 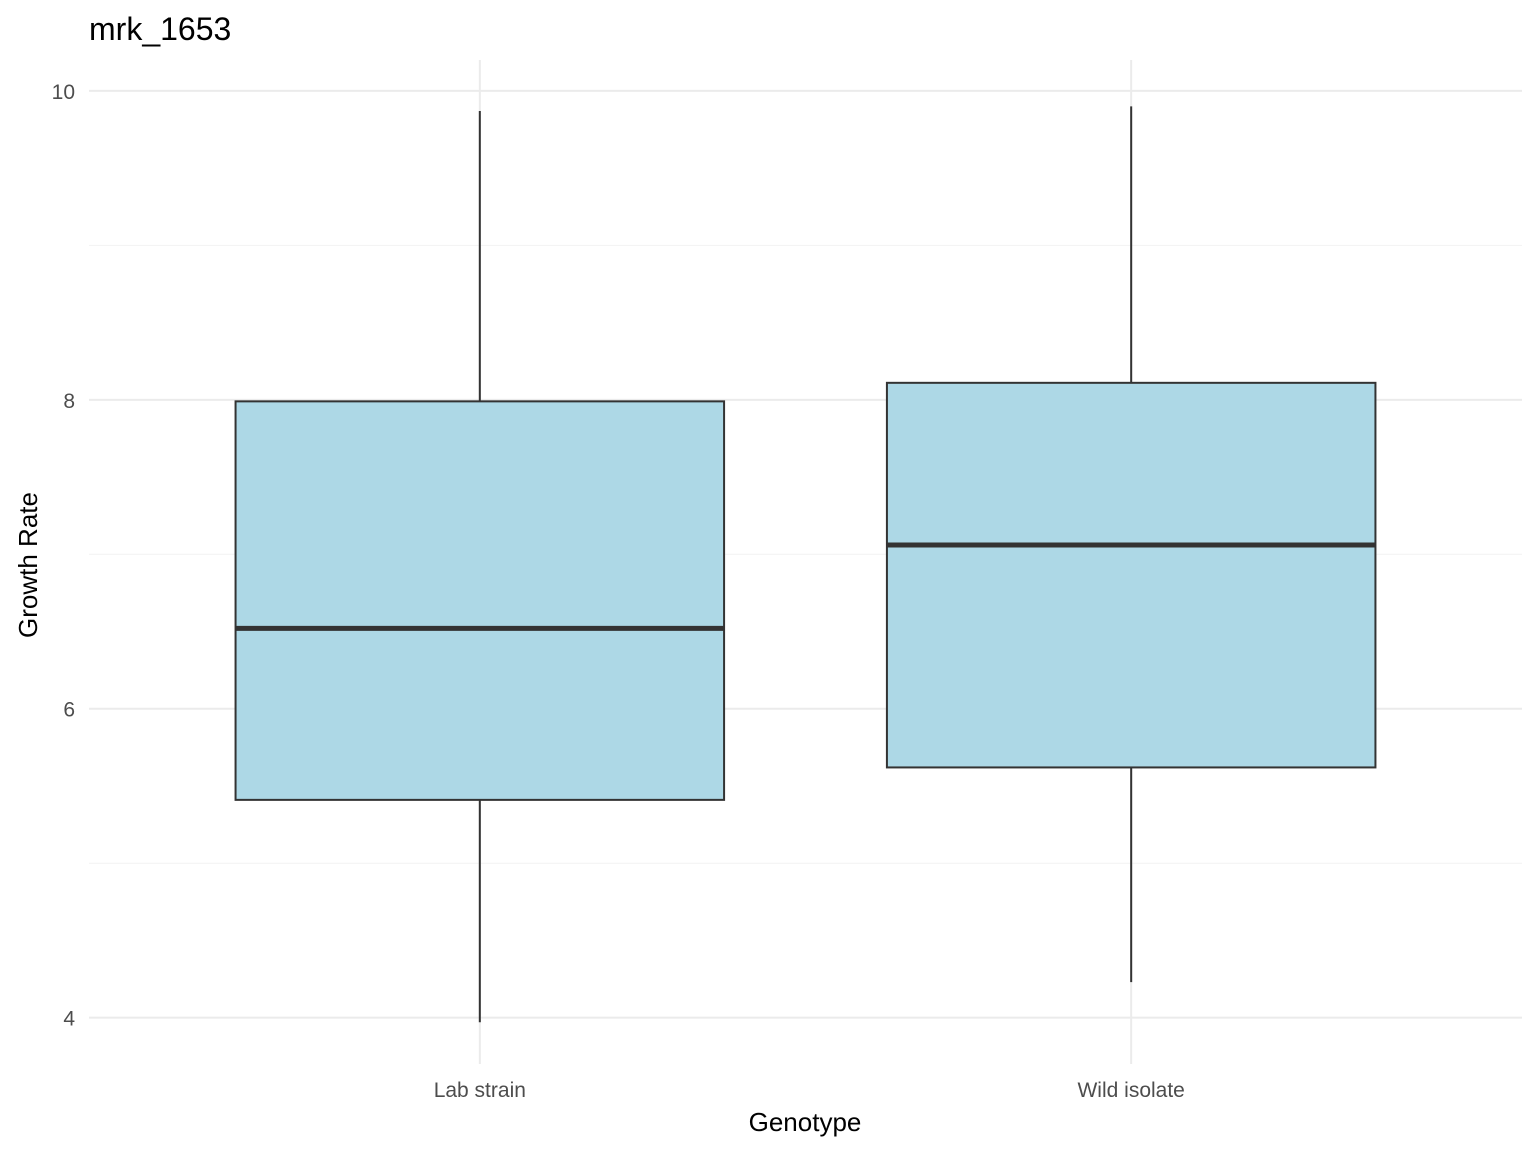 What do you see at coordinates (28, 565) in the screenshot?
I see `y-axis-title: Growth Rate` at bounding box center [28, 565].